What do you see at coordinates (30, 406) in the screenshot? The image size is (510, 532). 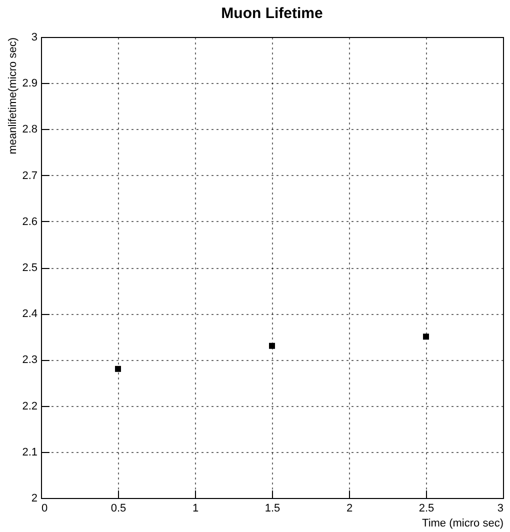 I see `y-tick-label: 2.2` at bounding box center [30, 406].